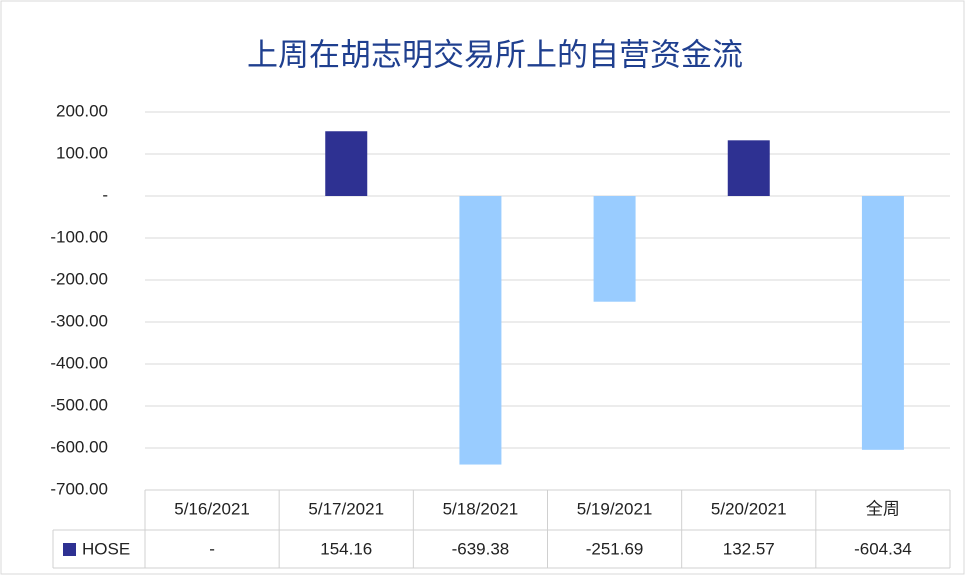  Describe the element at coordinates (79, 236) in the screenshot. I see `y-tick-label: -100.00` at that location.